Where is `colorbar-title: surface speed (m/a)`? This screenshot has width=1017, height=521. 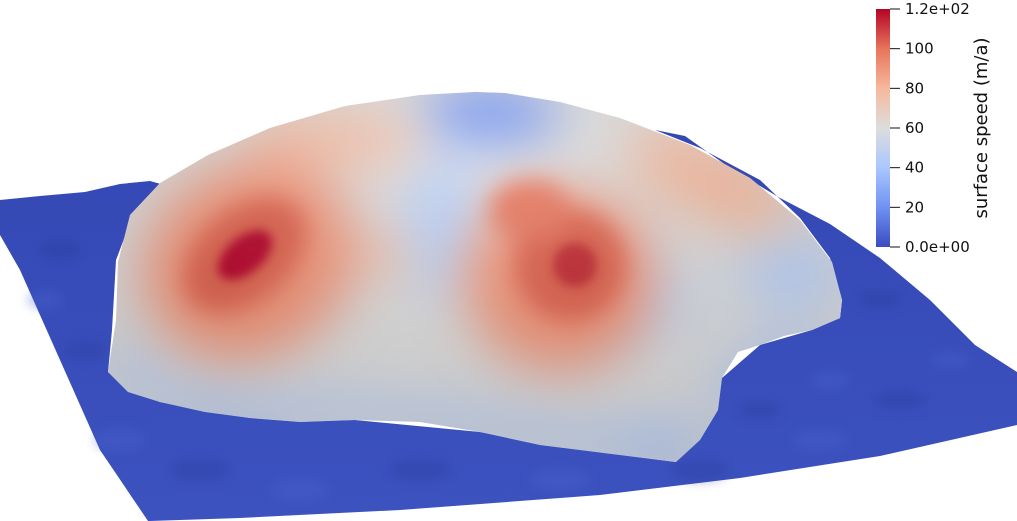 colorbar-title: surface speed (m/a) is located at coordinates (981, 127).